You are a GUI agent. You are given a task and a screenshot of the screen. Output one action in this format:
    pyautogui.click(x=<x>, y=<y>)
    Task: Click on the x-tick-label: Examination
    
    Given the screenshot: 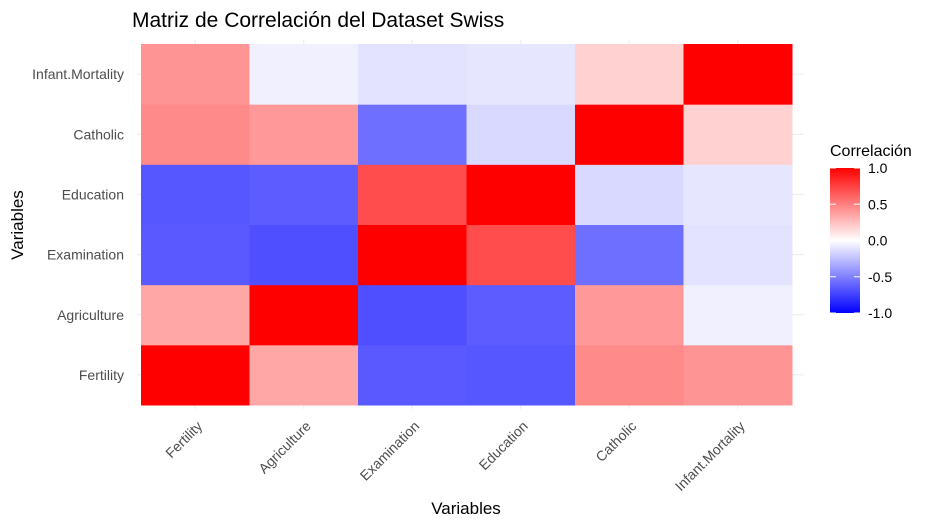 What is the action you would take?
    pyautogui.click(x=390, y=451)
    